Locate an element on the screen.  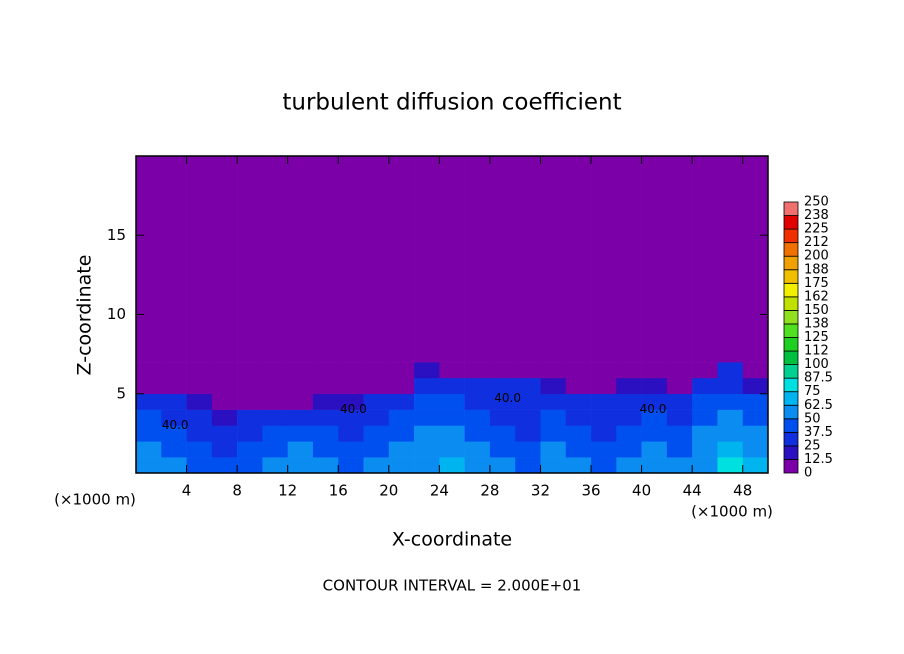
x-tick-label: 8 is located at coordinates (237, 491).